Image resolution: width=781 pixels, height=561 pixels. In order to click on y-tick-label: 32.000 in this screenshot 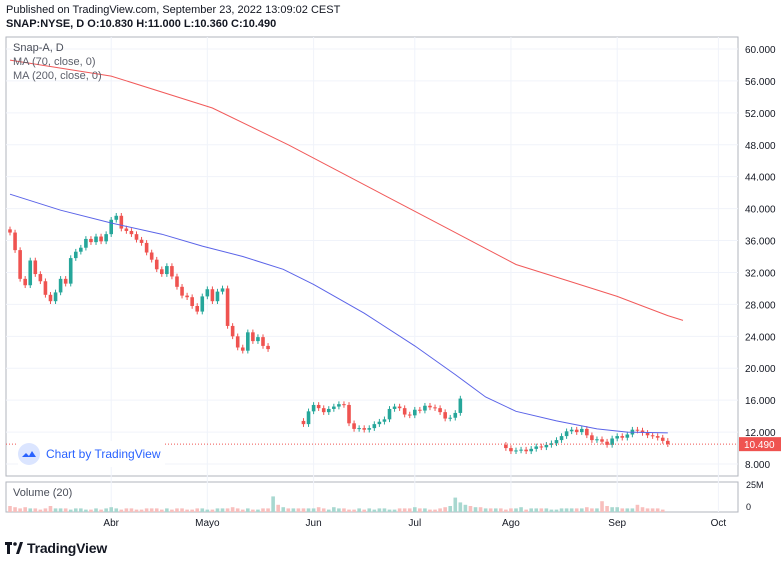, I will do `click(760, 273)`.